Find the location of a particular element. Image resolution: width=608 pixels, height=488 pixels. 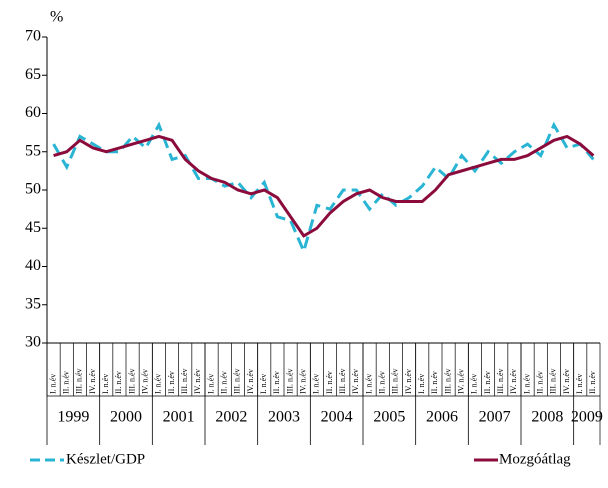

year-label: 2006 is located at coordinates (442, 417).